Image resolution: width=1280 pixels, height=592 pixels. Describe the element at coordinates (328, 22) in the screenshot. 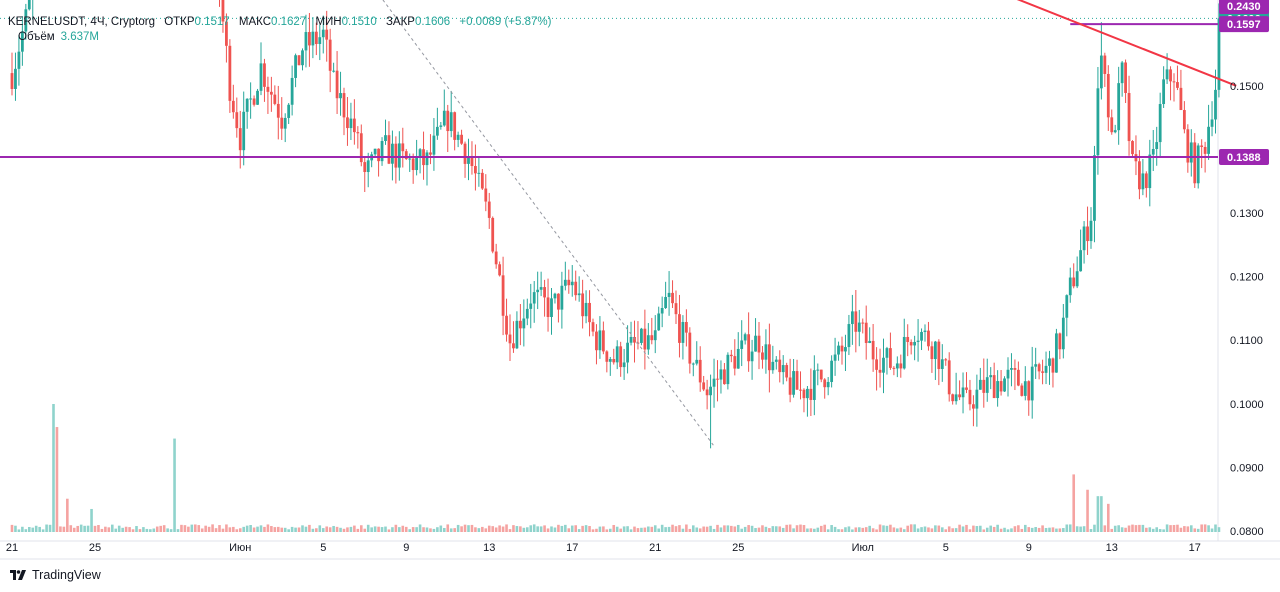

I see `low-label: МИН` at that location.